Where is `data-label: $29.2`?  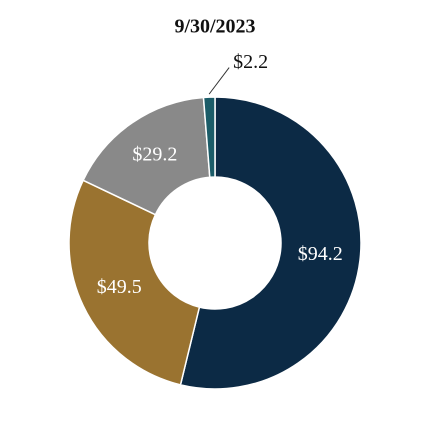
data-label: $29.2 is located at coordinates (154, 154).